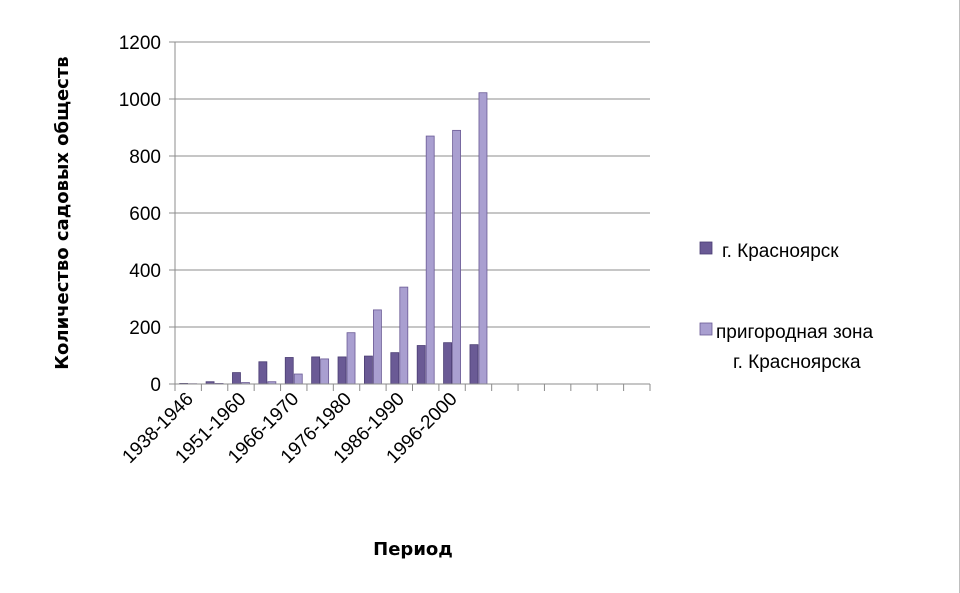 The height and width of the screenshot is (593, 960). Describe the element at coordinates (797, 362) in the screenshot. I see `legend-label: г. Красноярска` at that location.